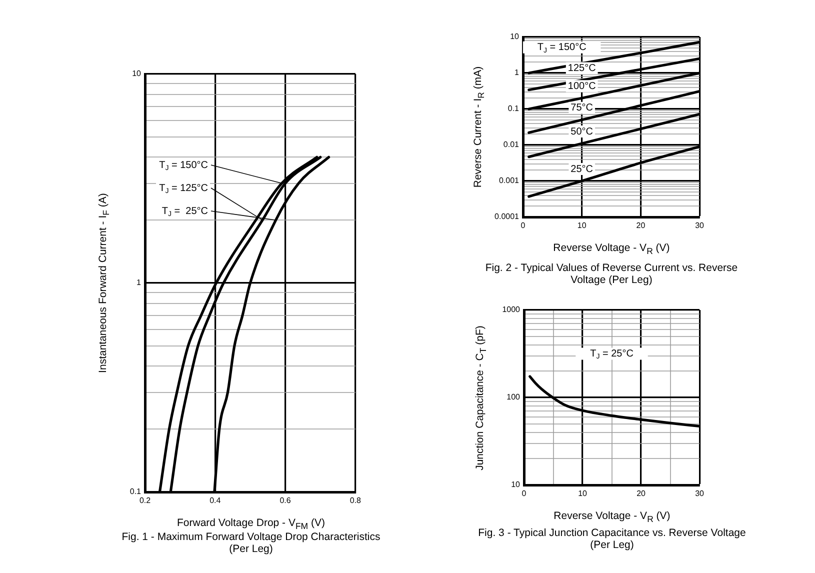  I want to click on x-axis-title: Forward Voltage Drop - V$_{FM}$ (V), so click(251, 524).